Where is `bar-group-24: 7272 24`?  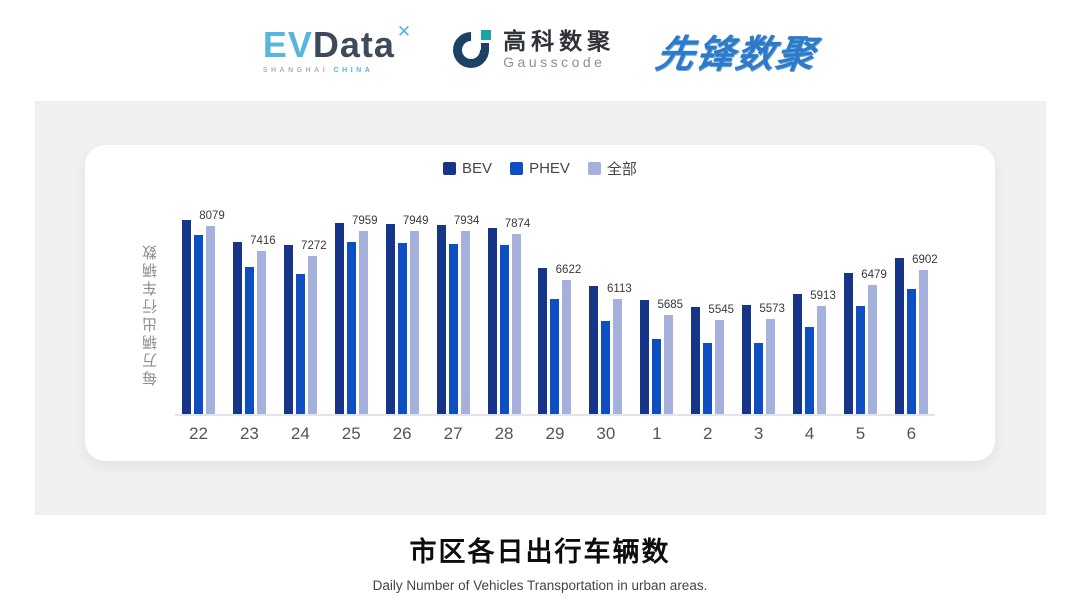 bar-group-24: 7272 24 is located at coordinates (305, 318).